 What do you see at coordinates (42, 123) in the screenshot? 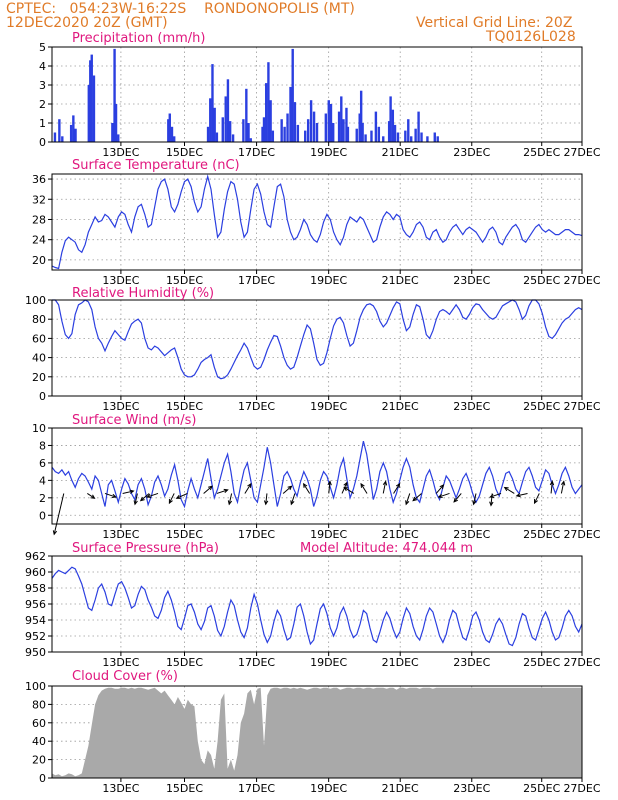
I see `y-tick-label: 1` at bounding box center [42, 123].